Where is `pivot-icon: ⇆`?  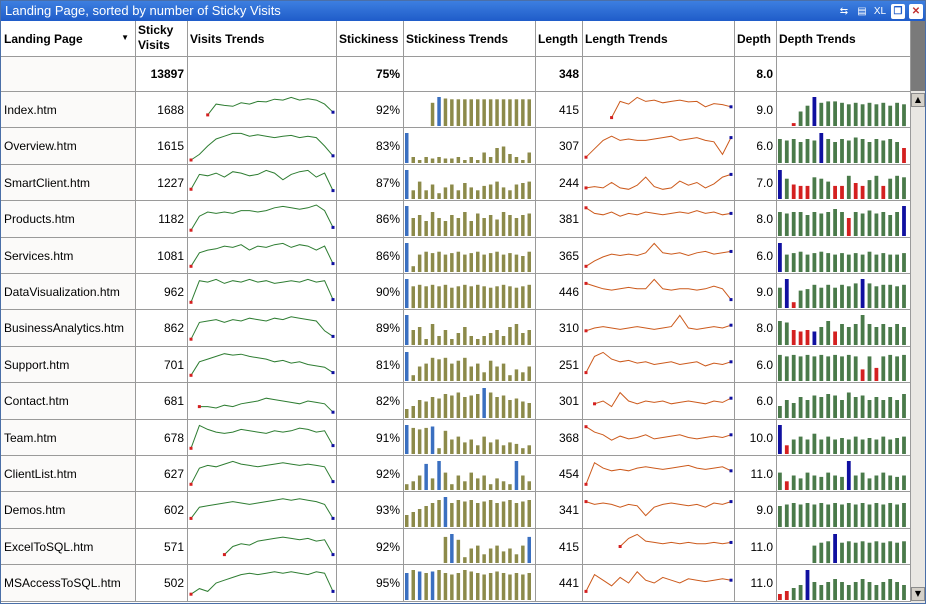 pivot-icon: ⇆ is located at coordinates (844, 11).